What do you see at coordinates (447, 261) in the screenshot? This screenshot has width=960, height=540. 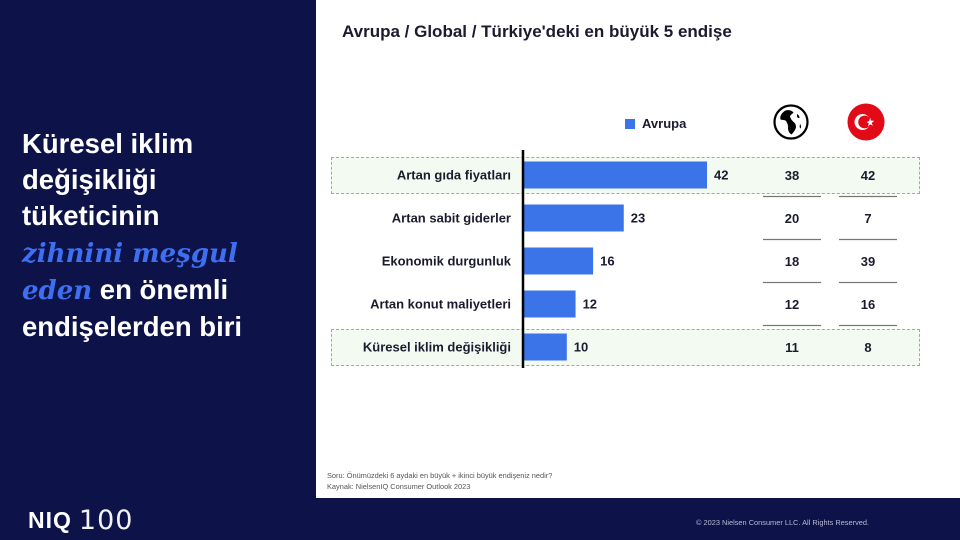 I see `category-label-2: Ekonomik durgunluk` at bounding box center [447, 261].